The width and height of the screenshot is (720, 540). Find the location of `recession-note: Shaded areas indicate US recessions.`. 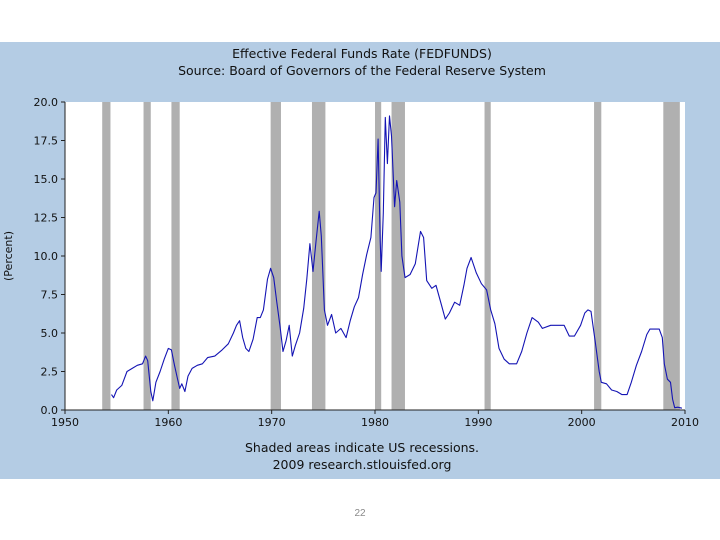

recession-note: Shaded areas indicate US recessions. is located at coordinates (362, 447).